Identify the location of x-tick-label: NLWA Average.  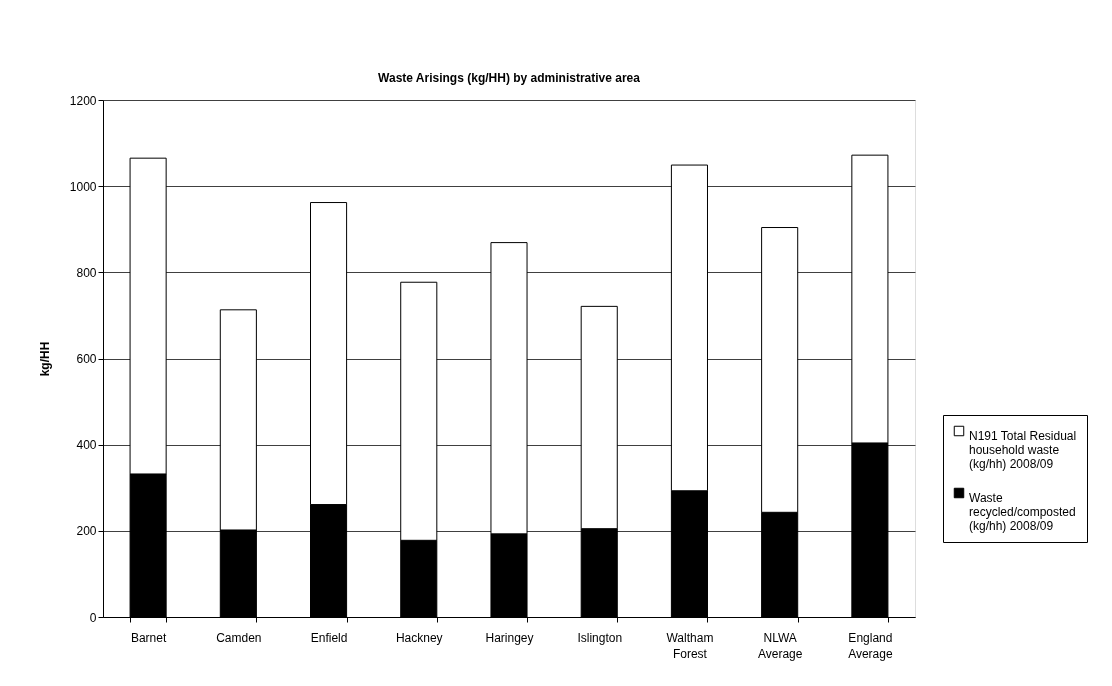
(780, 645).